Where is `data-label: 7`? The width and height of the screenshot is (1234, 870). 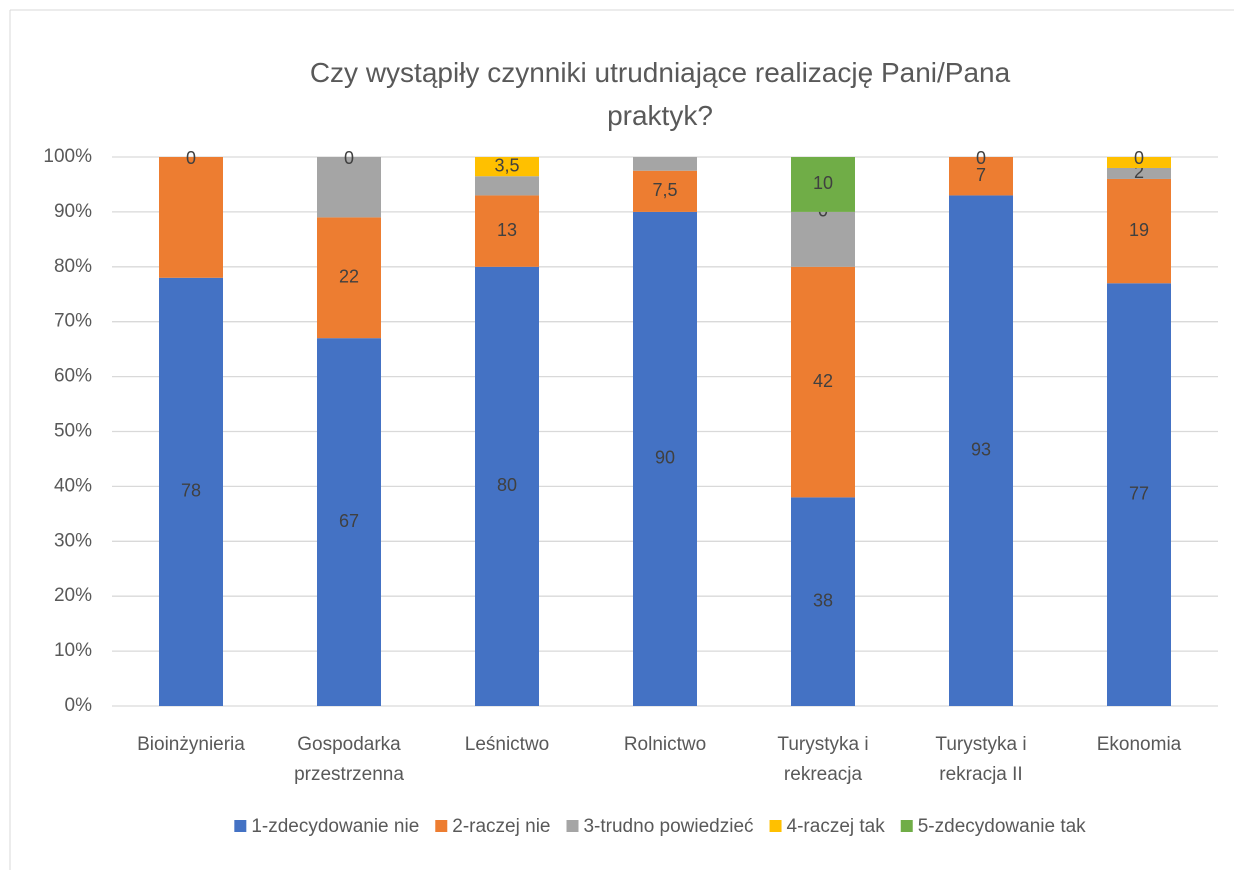
data-label: 7 is located at coordinates (981, 175).